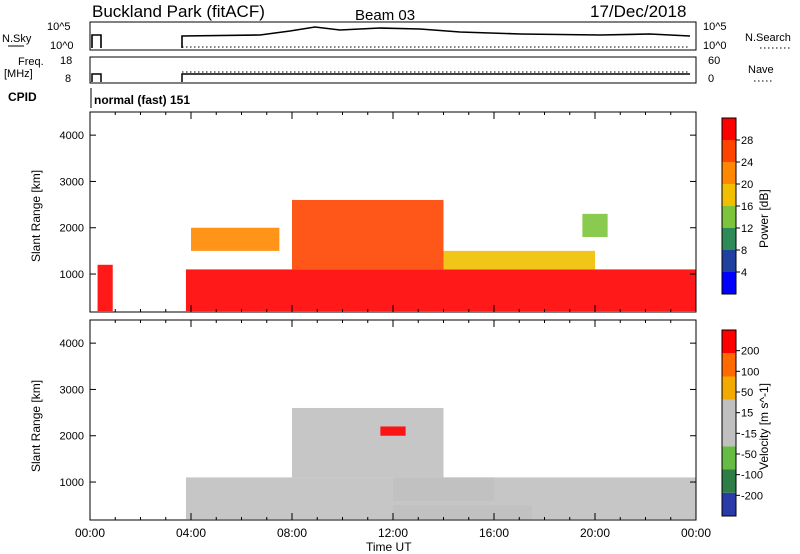  What do you see at coordinates (72, 275) in the screenshot?
I see `power-y-tick-label: 1000` at bounding box center [72, 275].